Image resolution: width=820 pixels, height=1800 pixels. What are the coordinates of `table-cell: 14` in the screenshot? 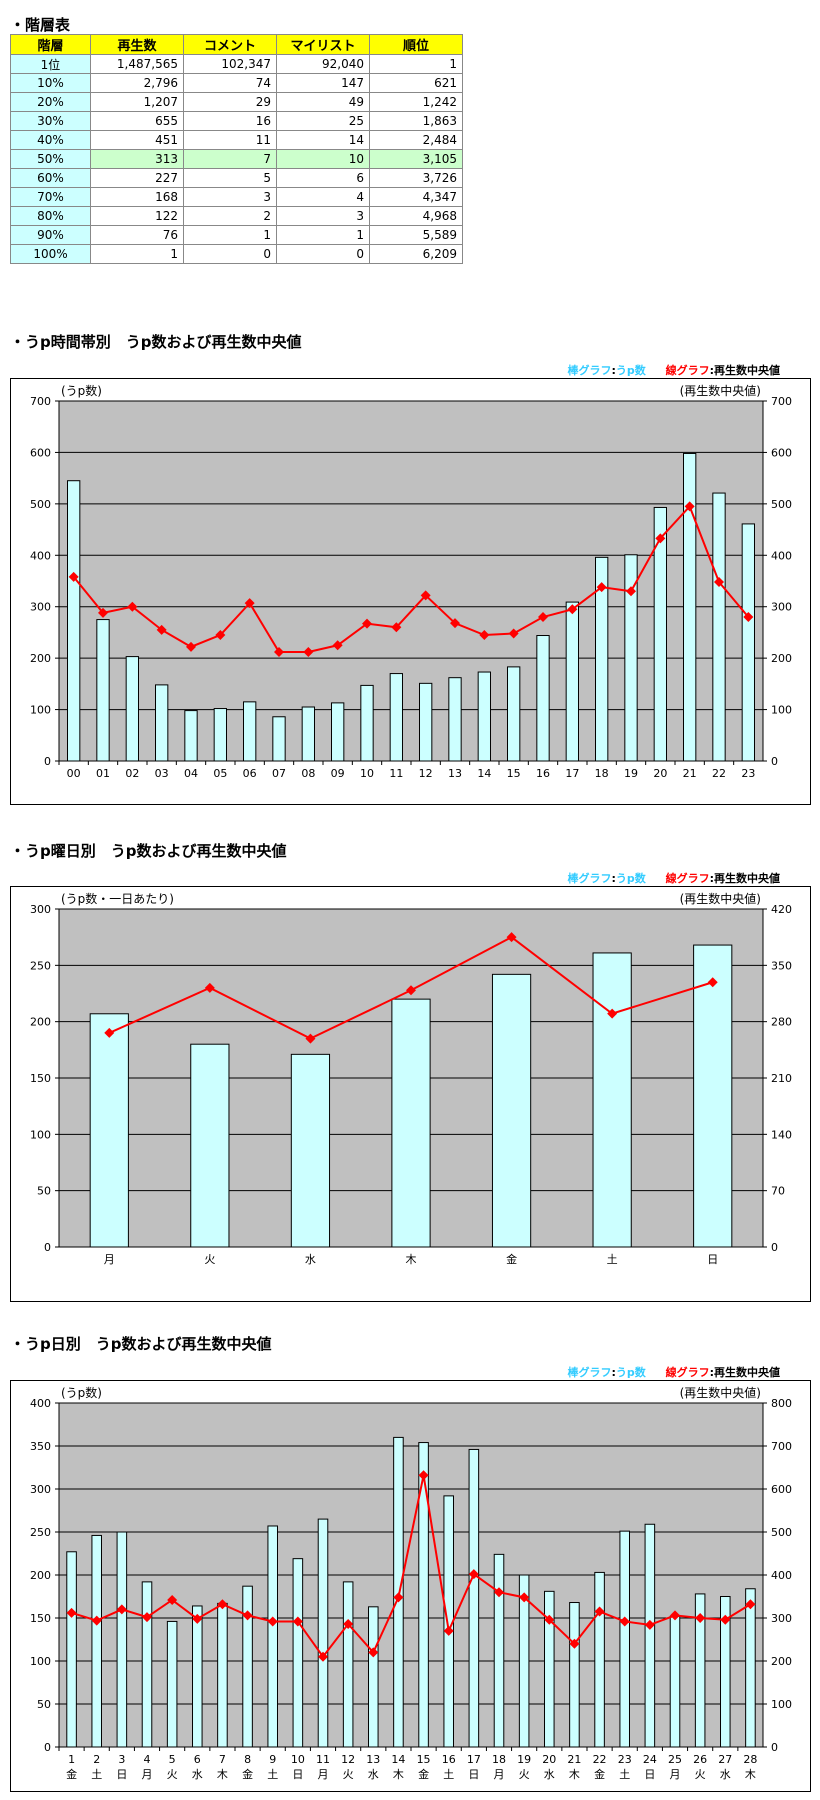 It's located at (323, 140).